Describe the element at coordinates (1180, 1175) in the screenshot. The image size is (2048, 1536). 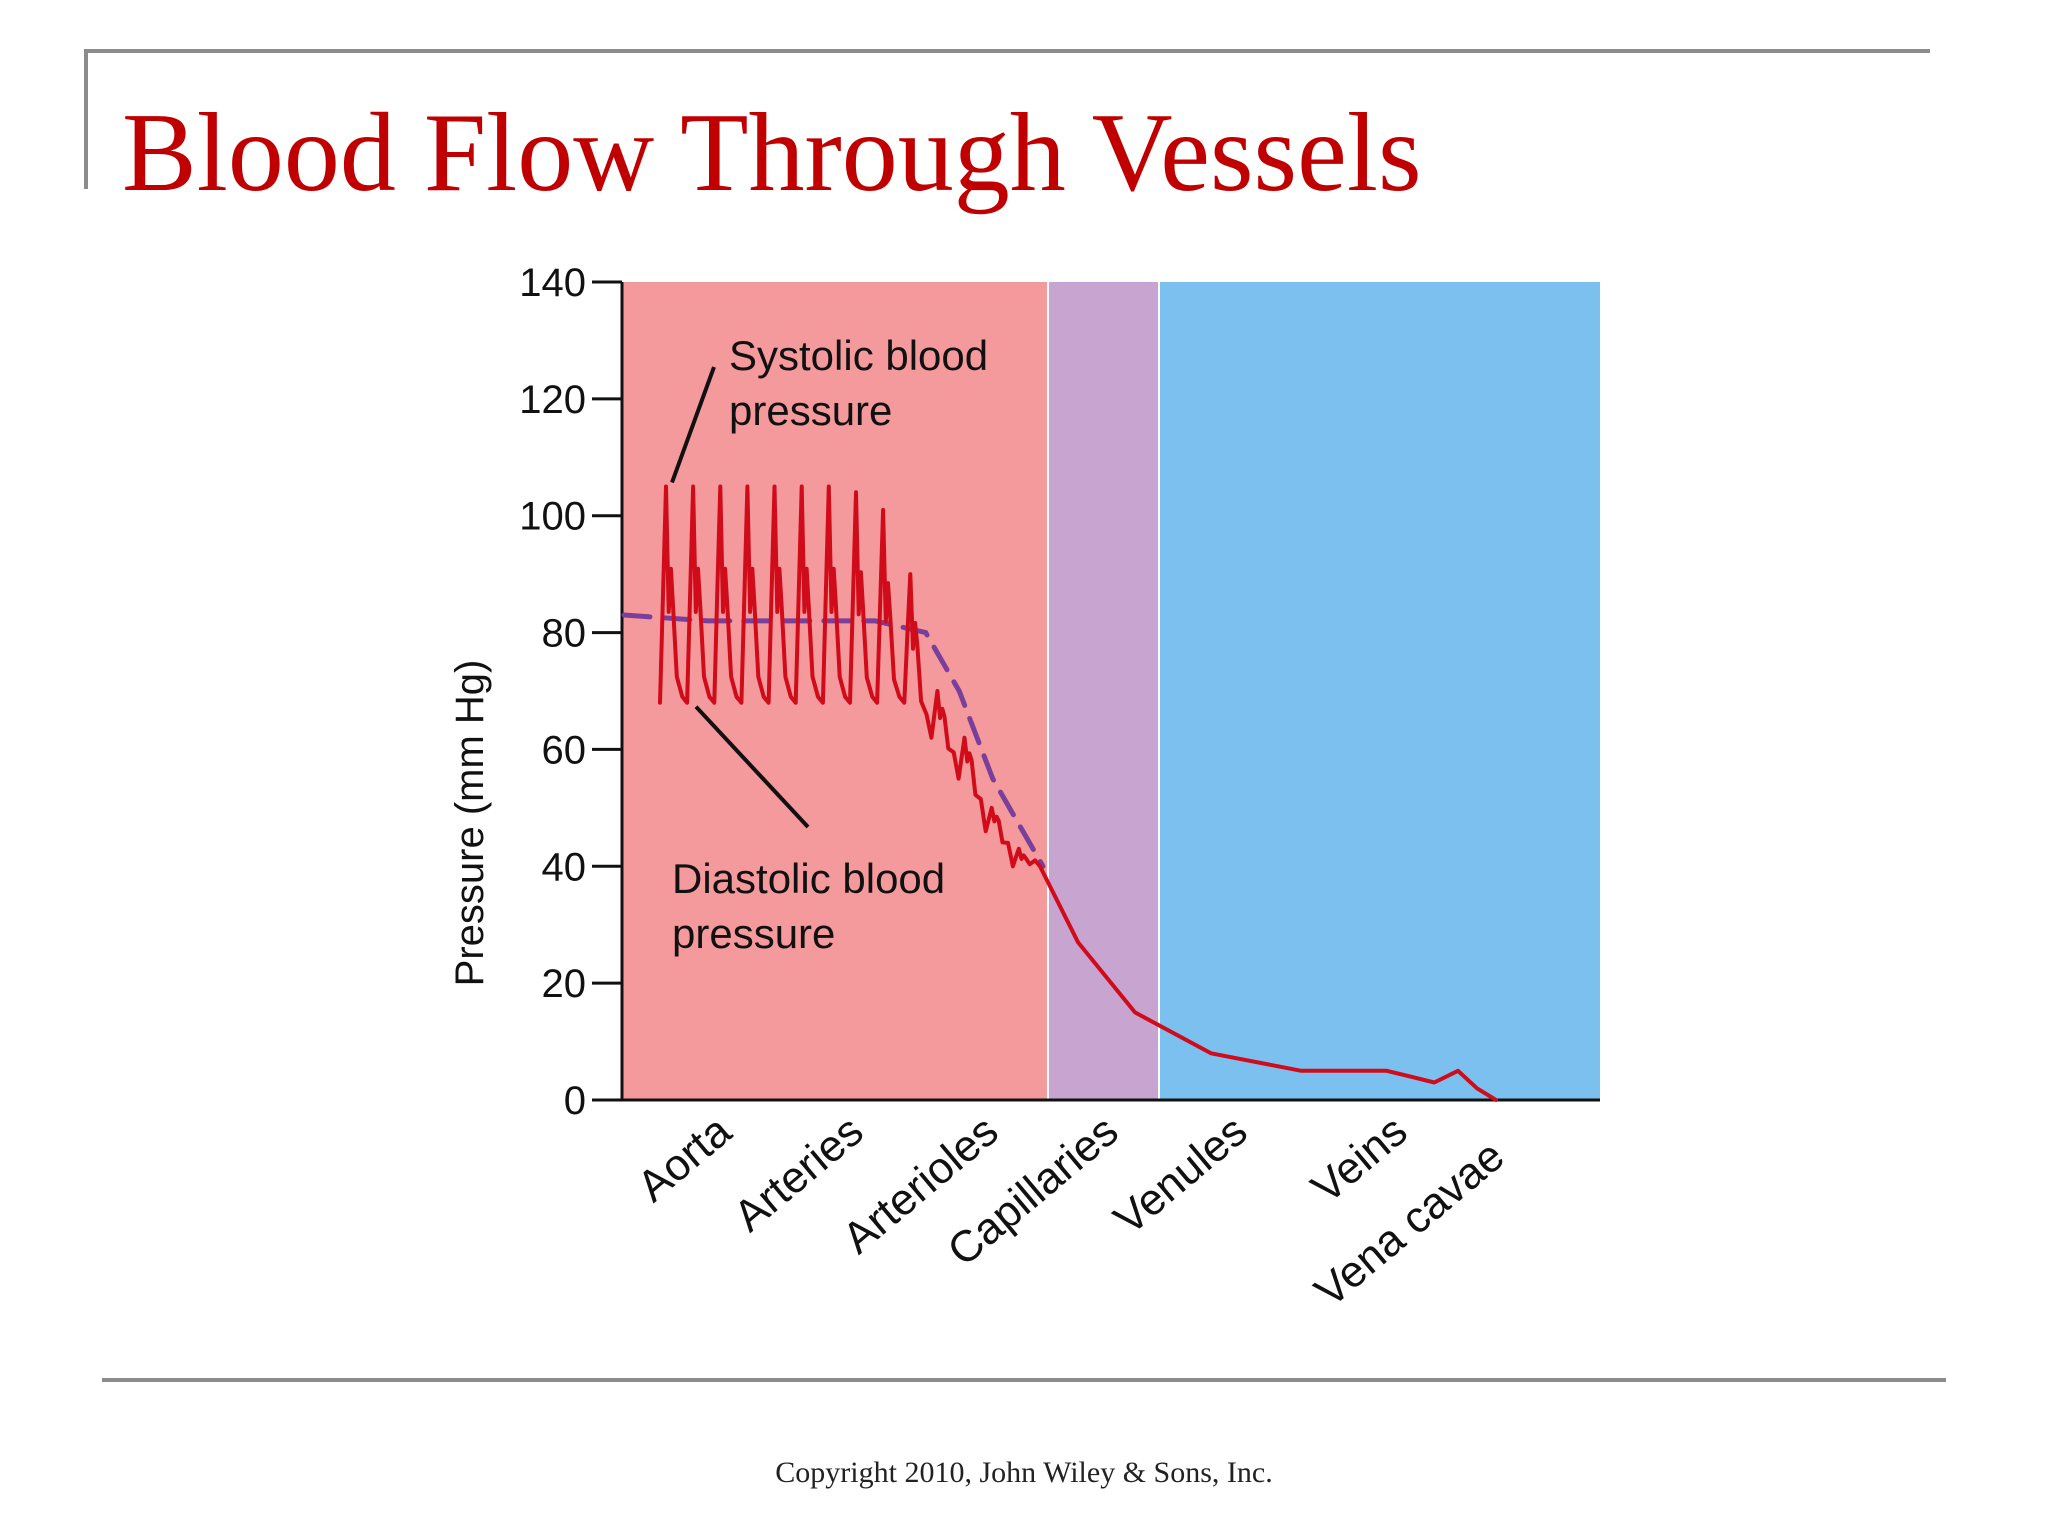
I see `category-label: Venules` at that location.